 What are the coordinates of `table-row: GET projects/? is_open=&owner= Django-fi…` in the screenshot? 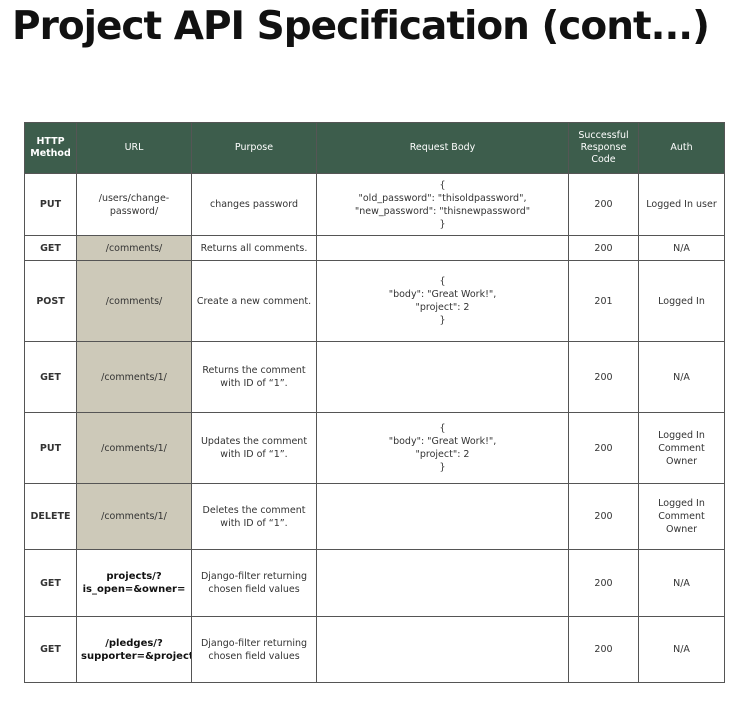 It's located at (374, 583).